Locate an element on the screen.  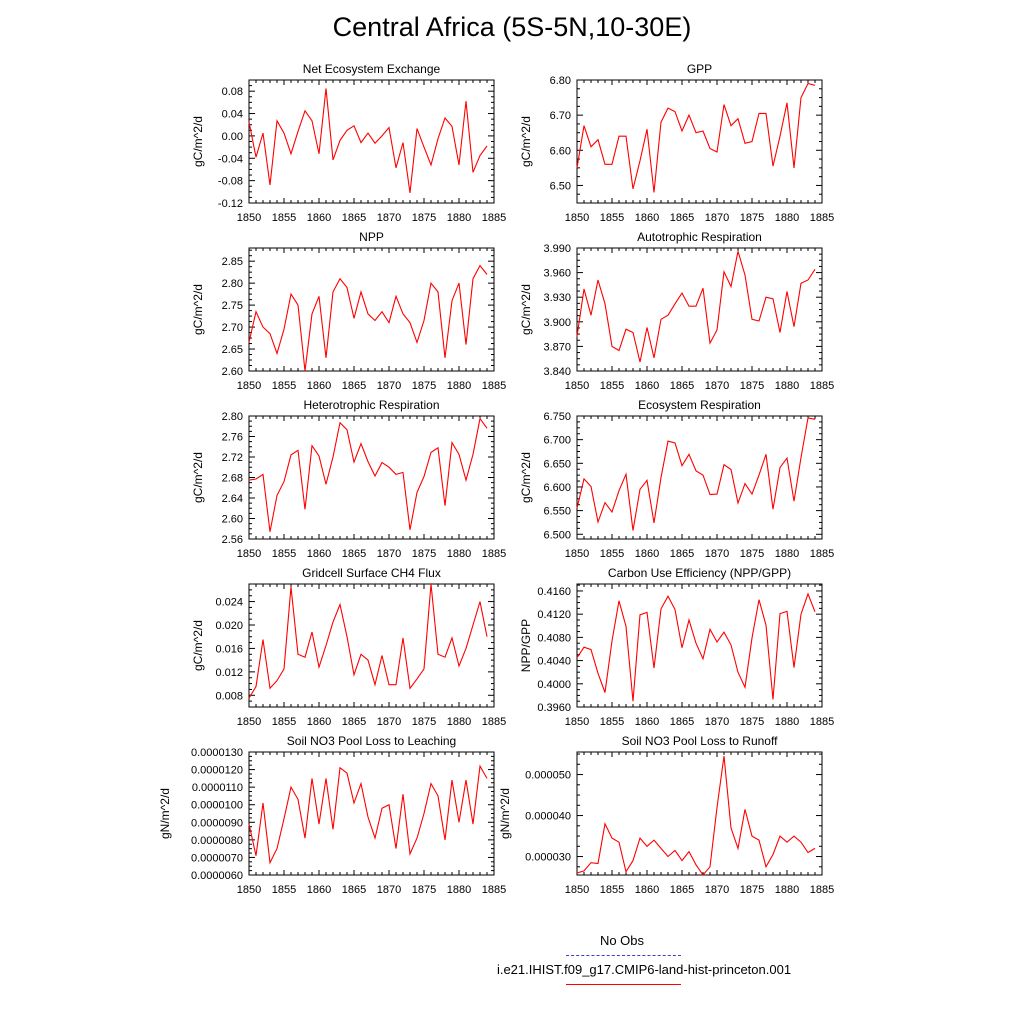
chart6-ytick-label: 6.700 is located at coordinates (557, 441).